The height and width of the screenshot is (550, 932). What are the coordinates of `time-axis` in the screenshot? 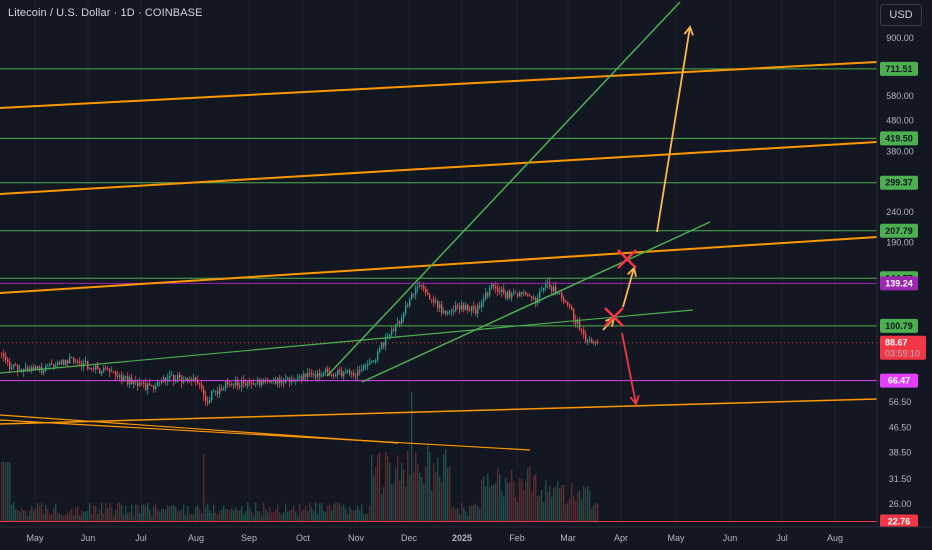 It's located at (466, 538).